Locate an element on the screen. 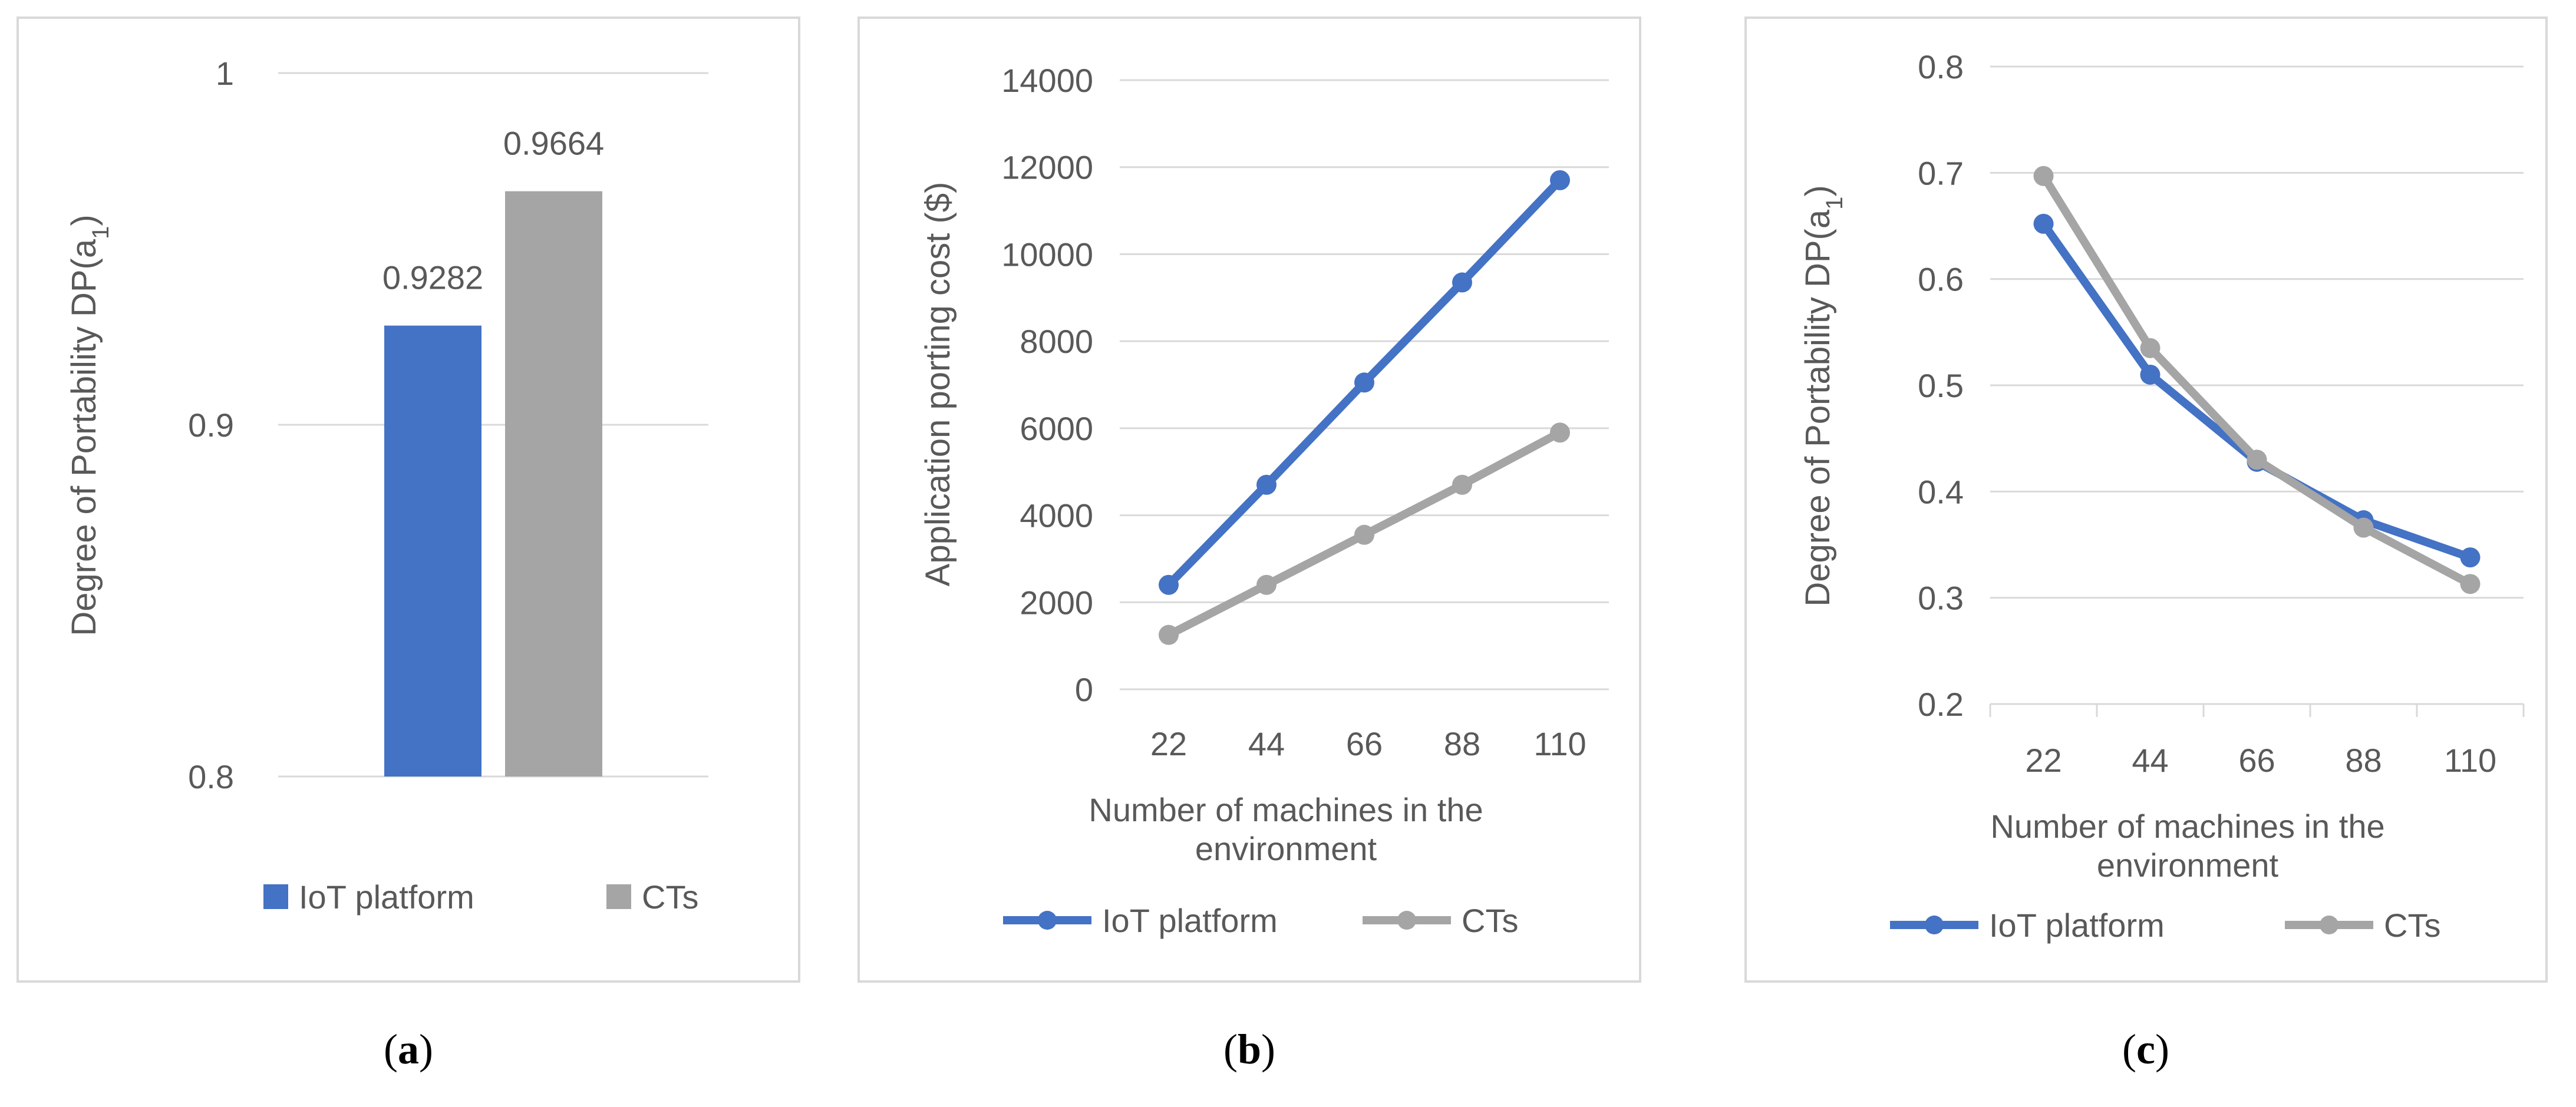  legend-swatch-cts is located at coordinates (619, 896).